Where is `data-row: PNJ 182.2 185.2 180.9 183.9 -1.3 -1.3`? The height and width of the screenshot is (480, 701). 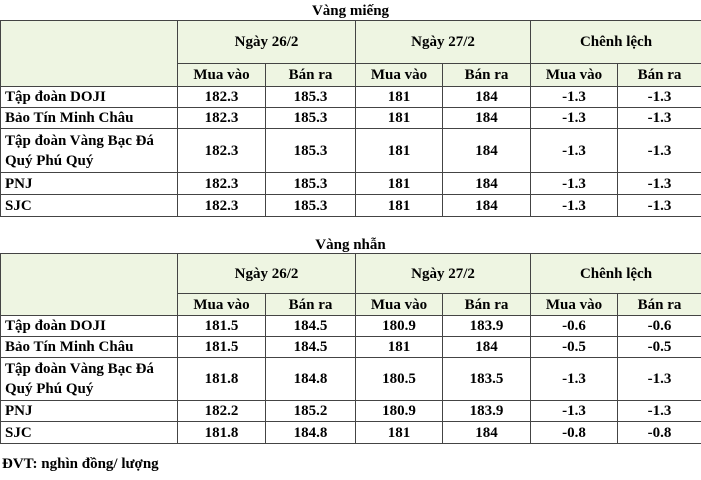 data-row: PNJ 182.2 185.2 180.9 183.9 -1.3 -1.3 is located at coordinates (350, 411).